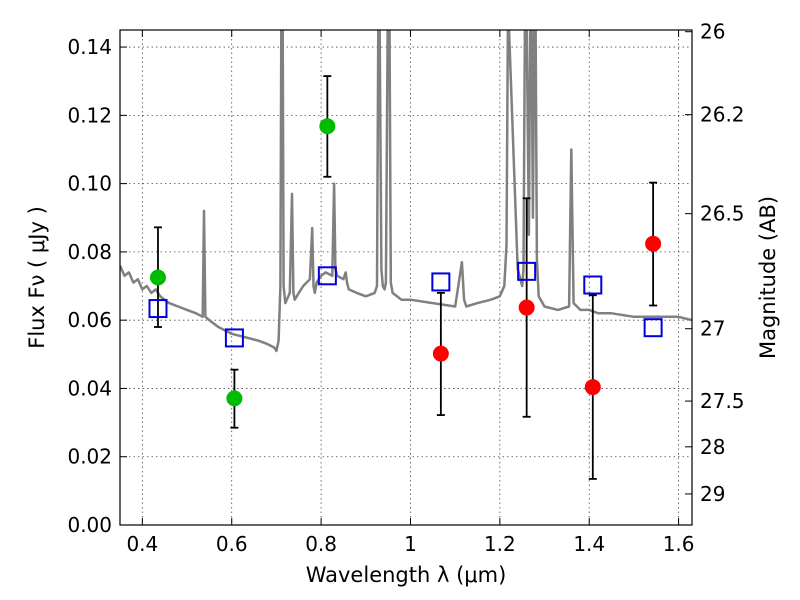  I want to click on y-tick-label: 0.02, so click(89, 457).